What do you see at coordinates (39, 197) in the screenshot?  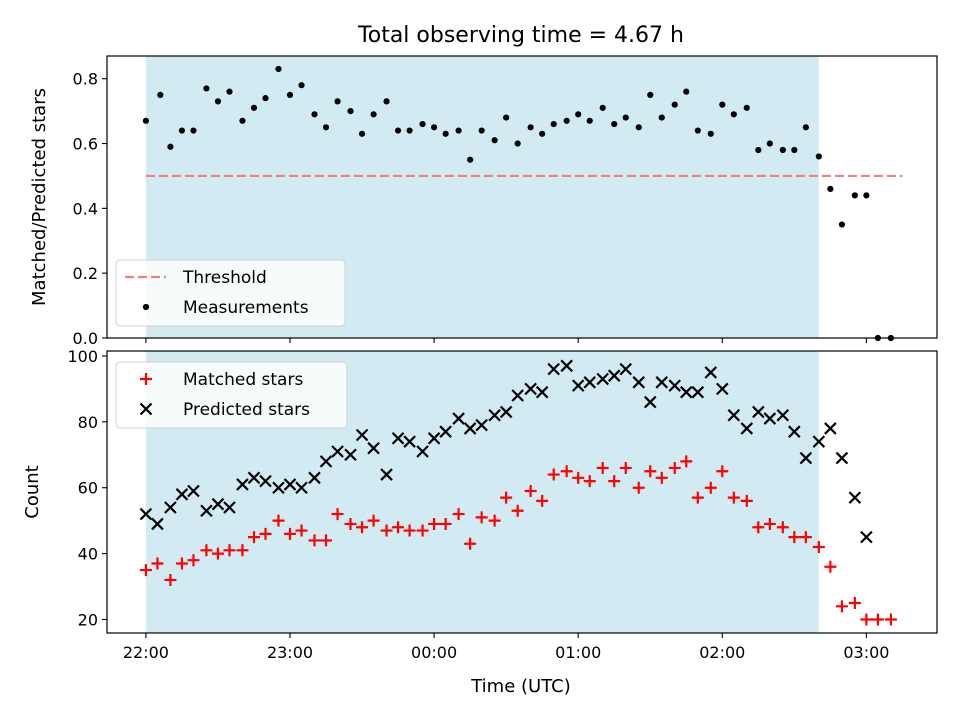 I see `top-y-axis-label: Matched/Predicted stars` at bounding box center [39, 197].